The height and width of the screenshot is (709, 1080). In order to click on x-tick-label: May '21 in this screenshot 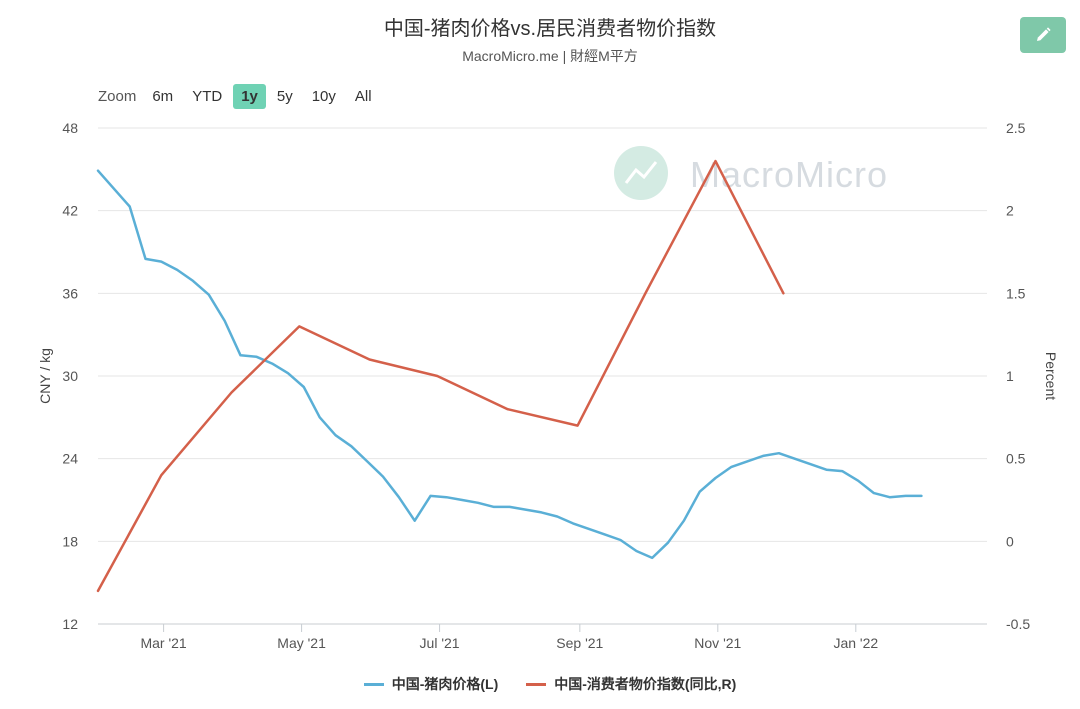, I will do `click(301, 643)`.